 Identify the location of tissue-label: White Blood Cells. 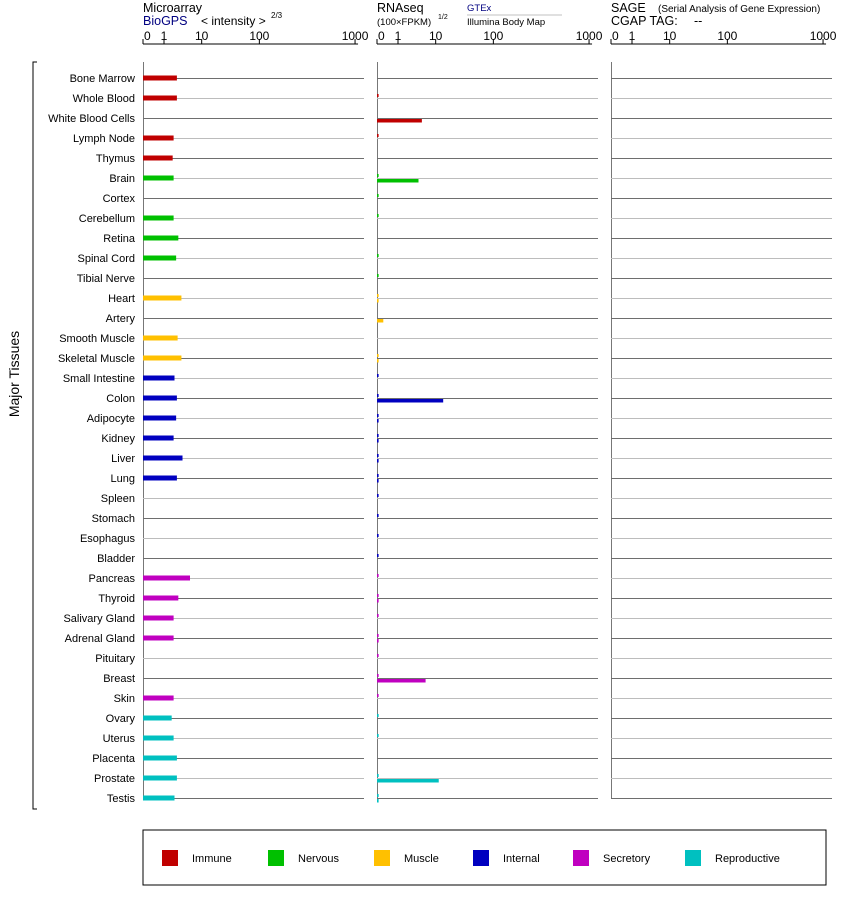
(91, 119).